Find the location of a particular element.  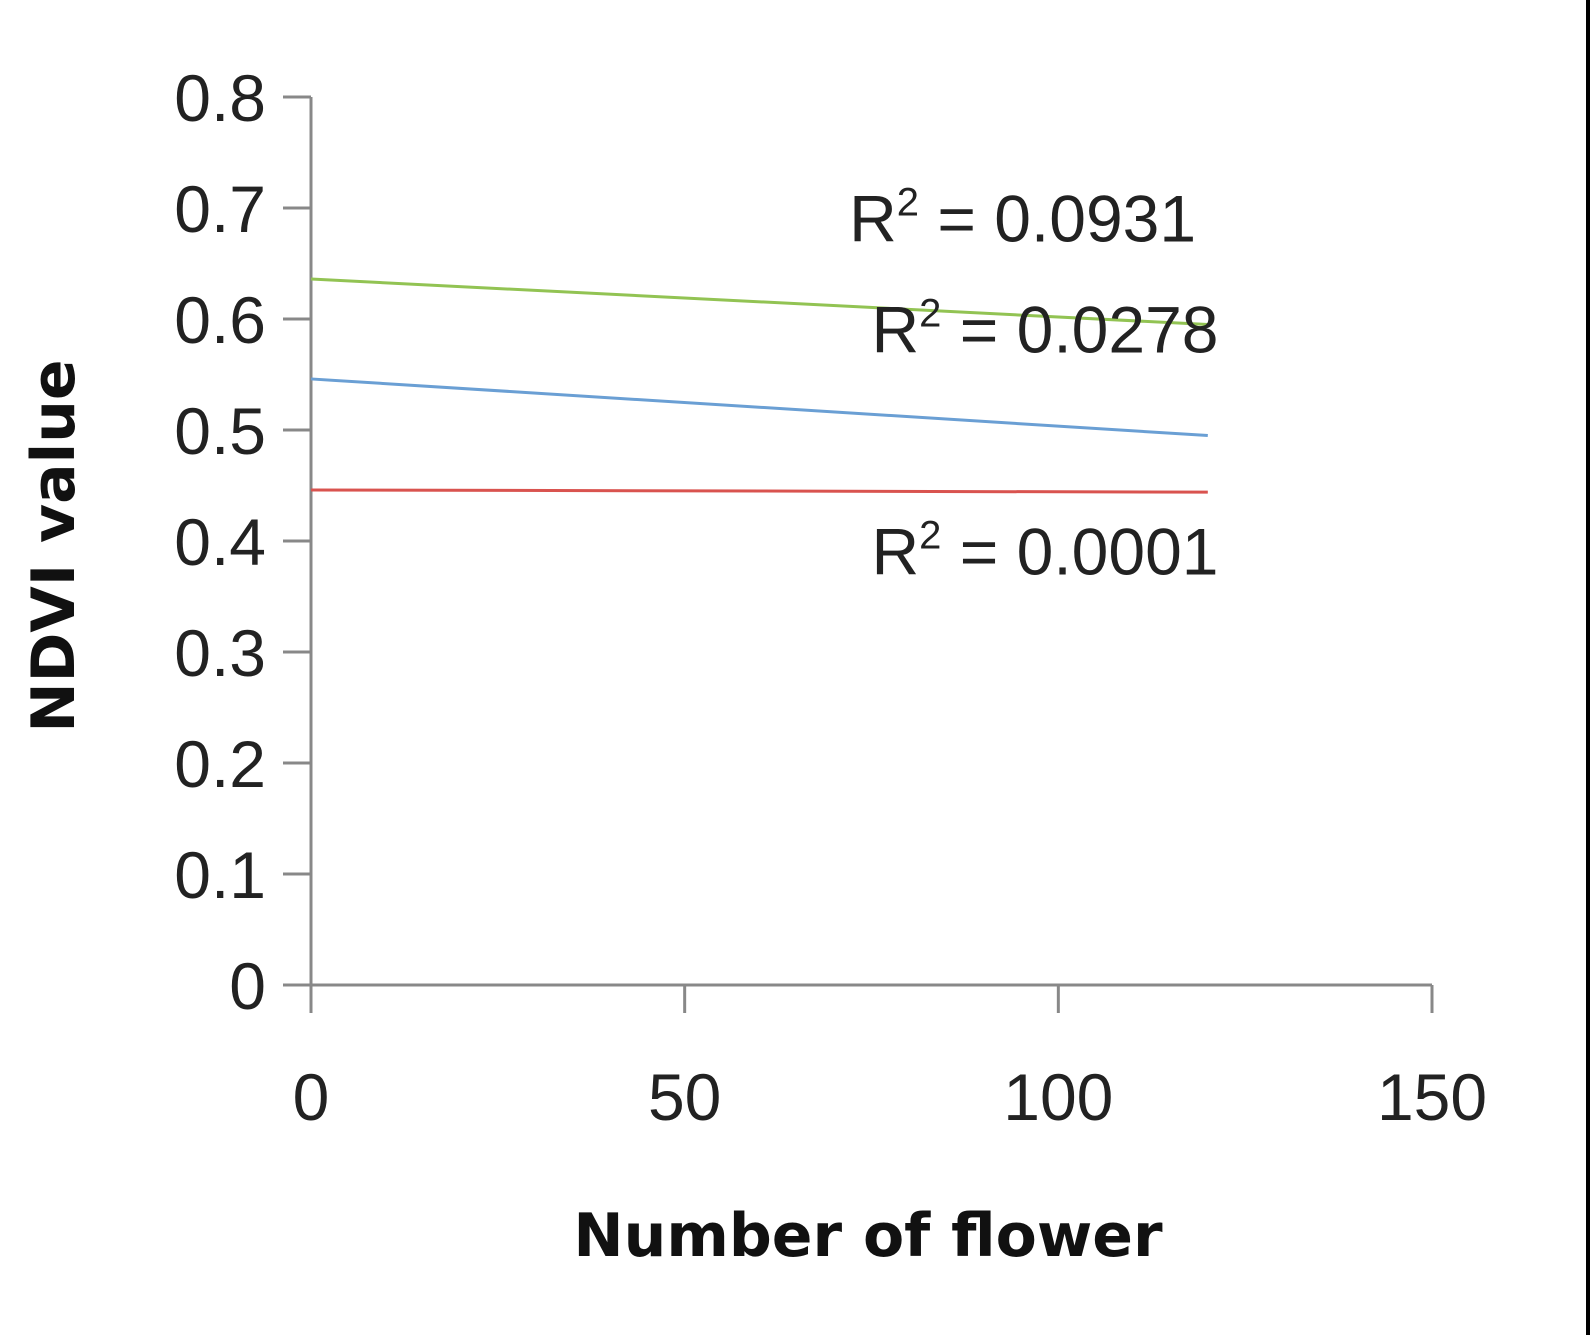

y-tick-label: 0.6 is located at coordinates (220, 320).